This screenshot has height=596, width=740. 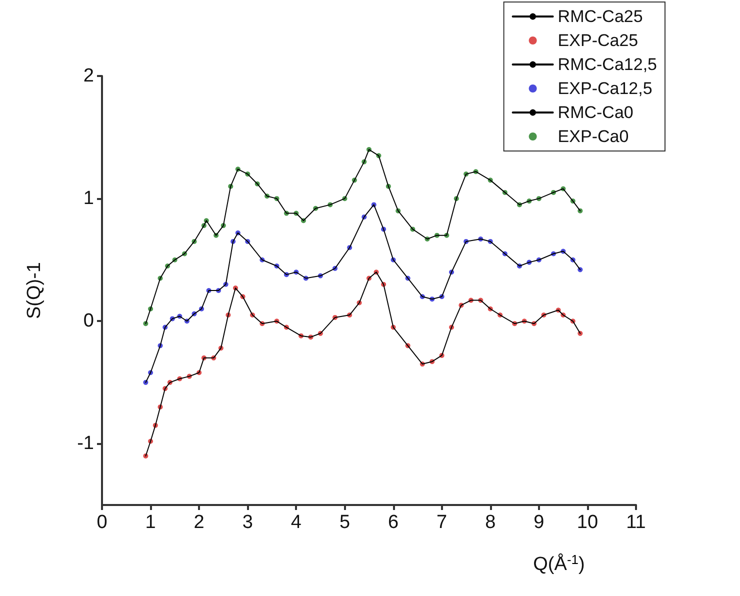 What do you see at coordinates (490, 522) in the screenshot?
I see `x-tick-label: 8` at bounding box center [490, 522].